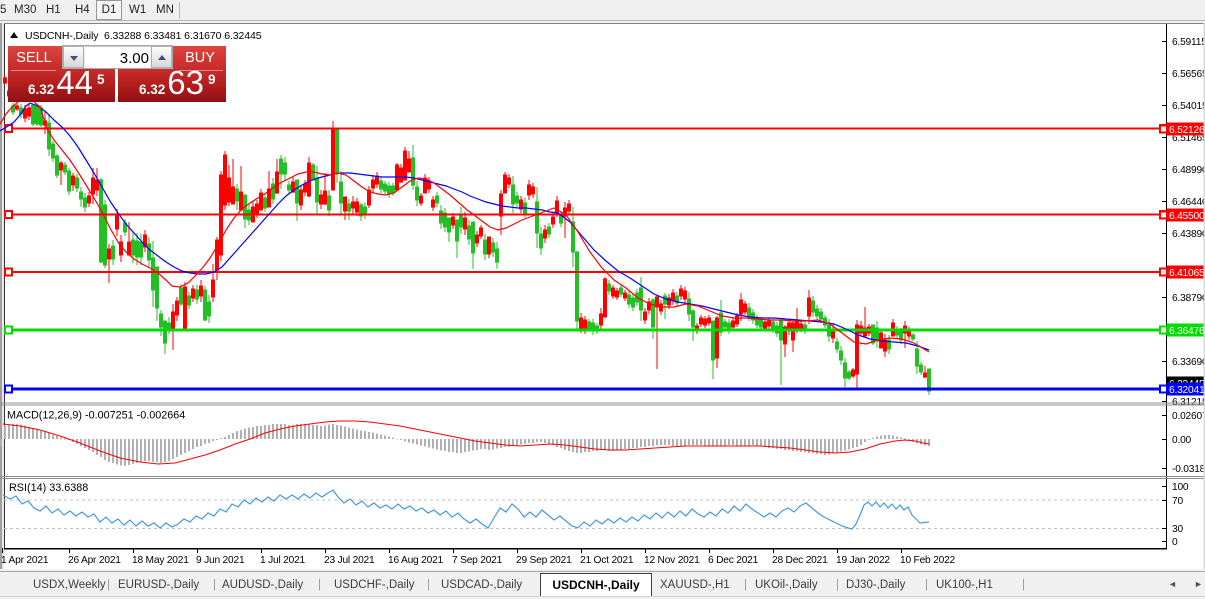  What do you see at coordinates (1177, 529) in the screenshot?
I see `svg-text: 30` at bounding box center [1177, 529].